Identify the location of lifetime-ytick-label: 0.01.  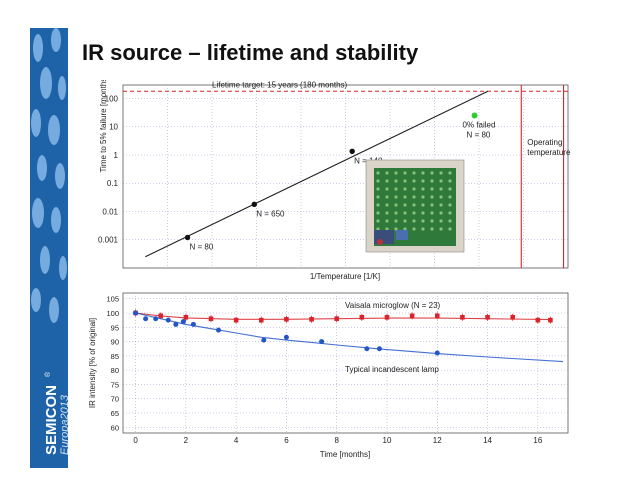
(110, 211).